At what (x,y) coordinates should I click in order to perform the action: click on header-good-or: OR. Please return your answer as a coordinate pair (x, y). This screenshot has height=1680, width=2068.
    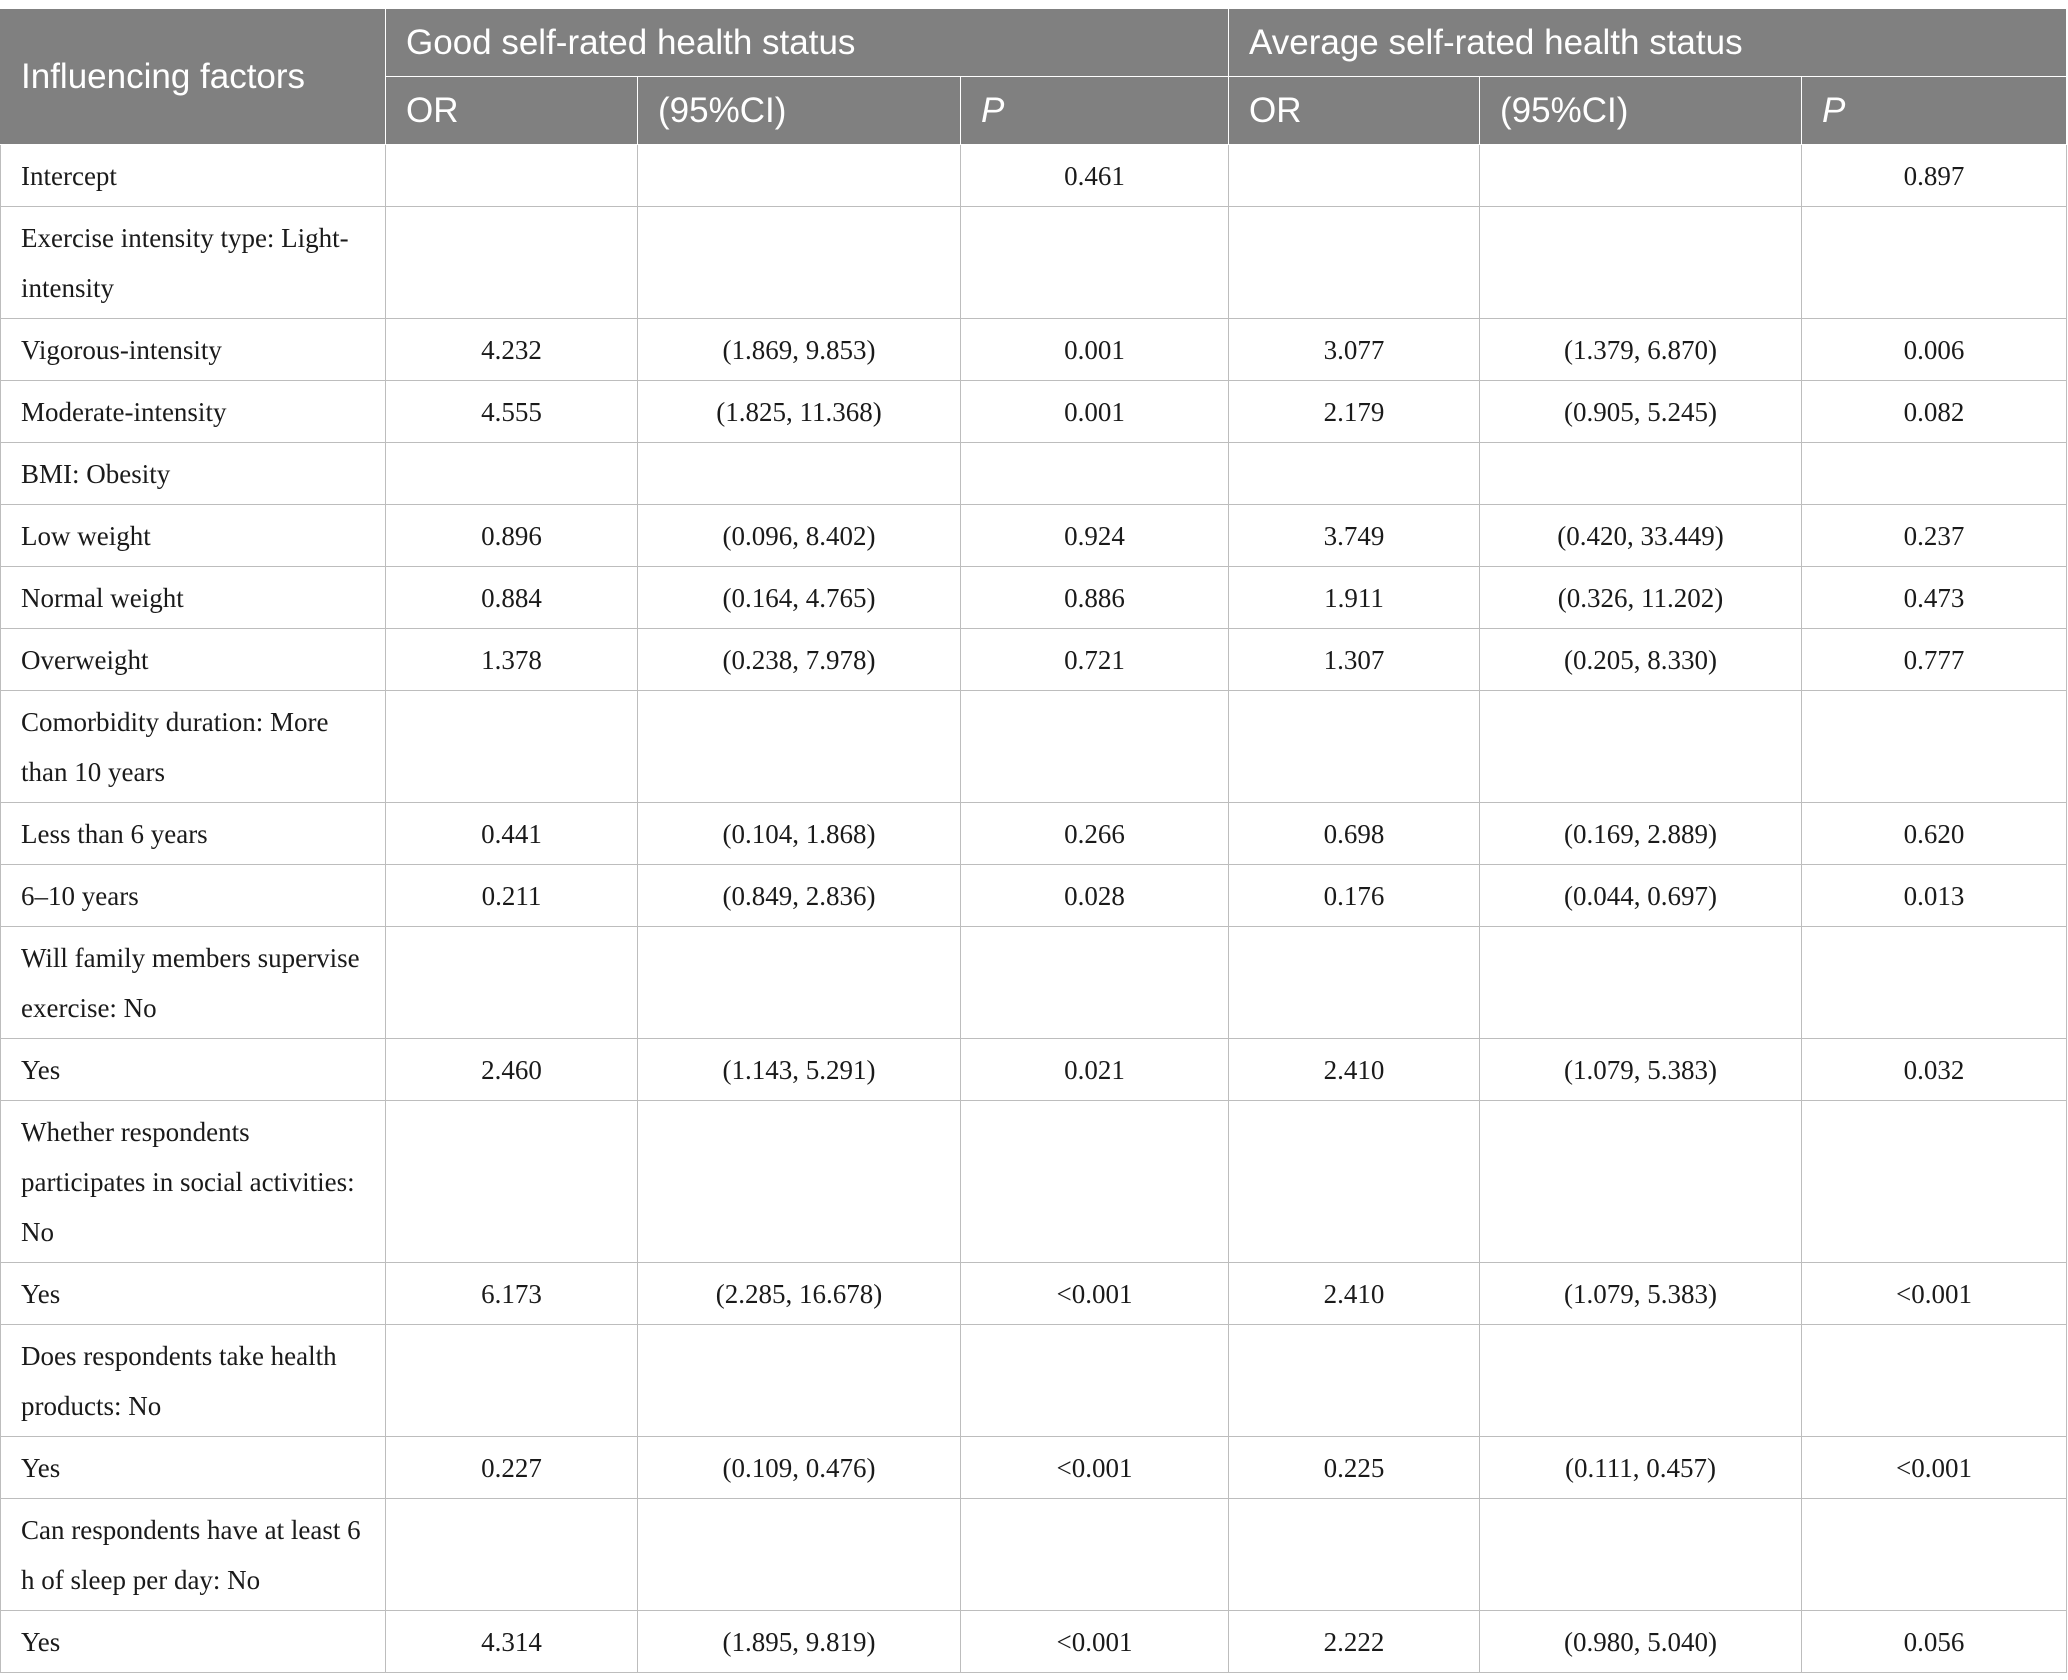
    Looking at the image, I should click on (511, 110).